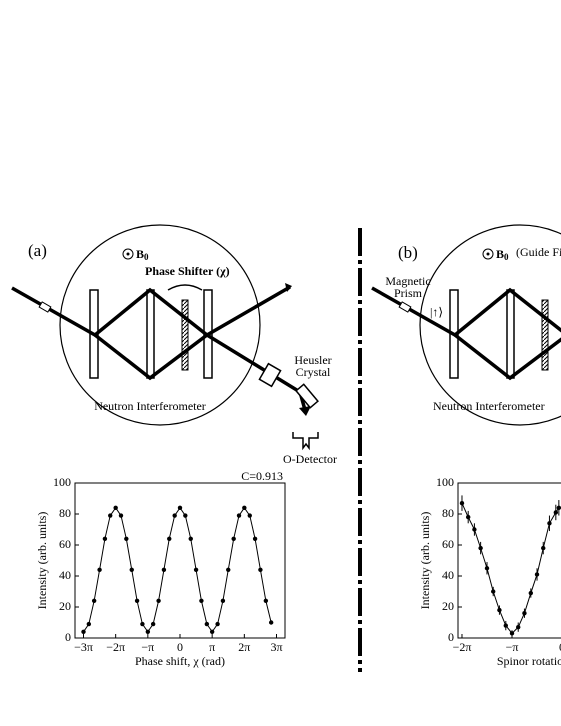  What do you see at coordinates (37, 250) in the screenshot?
I see `panel-label: (a)` at bounding box center [37, 250].